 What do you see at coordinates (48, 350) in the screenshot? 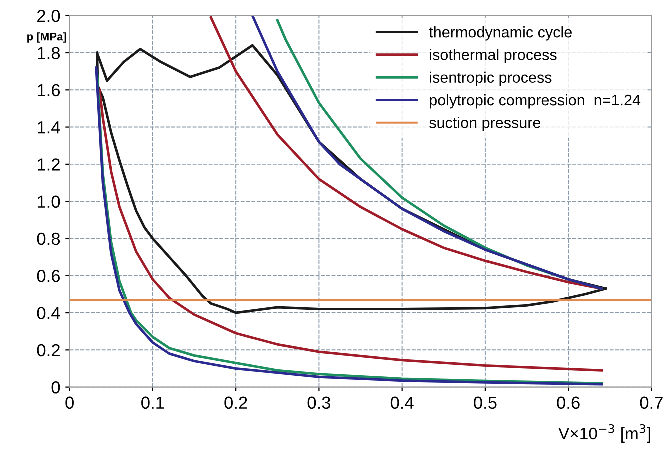
I see `y-tick-label: 0.2` at bounding box center [48, 350].